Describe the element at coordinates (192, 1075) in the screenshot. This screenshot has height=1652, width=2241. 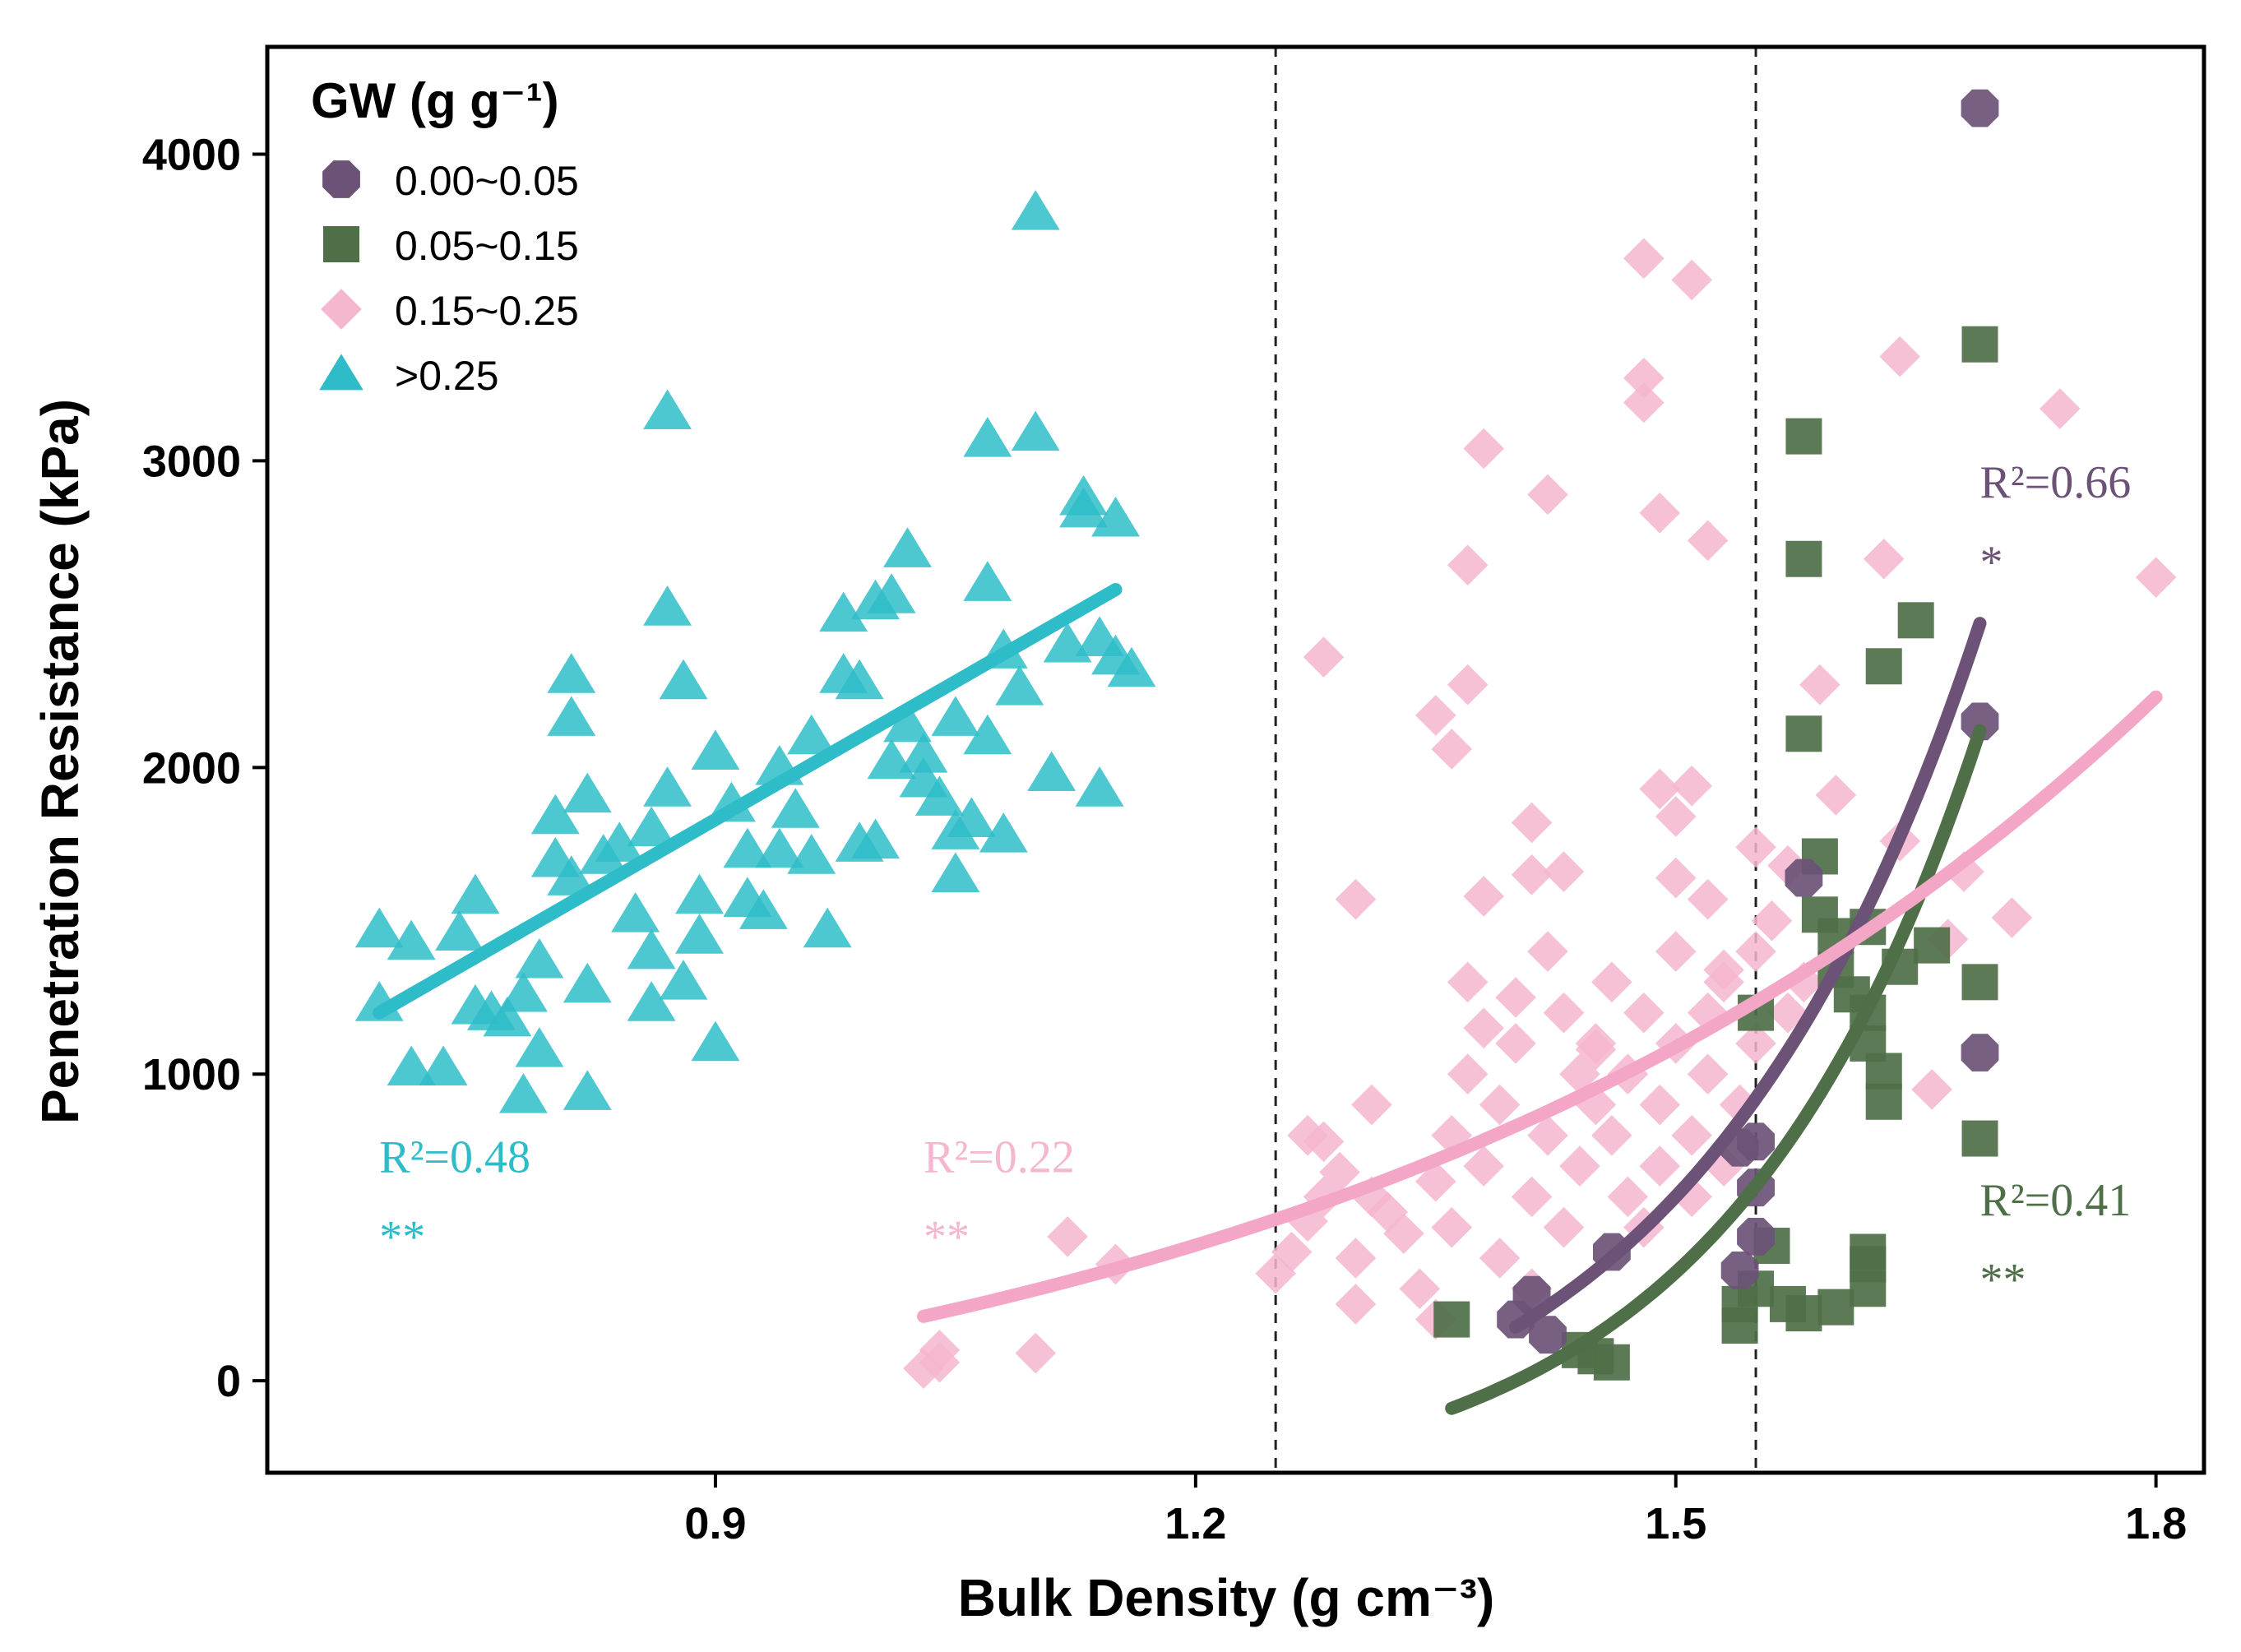
I see `y-tick-label: 1000` at that location.